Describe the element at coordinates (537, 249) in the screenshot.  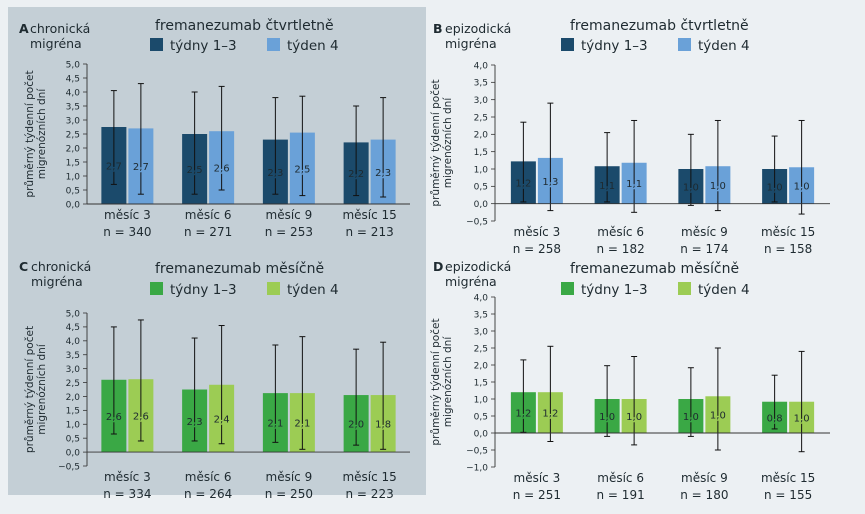
I see `n-label: n = 258` at that location.